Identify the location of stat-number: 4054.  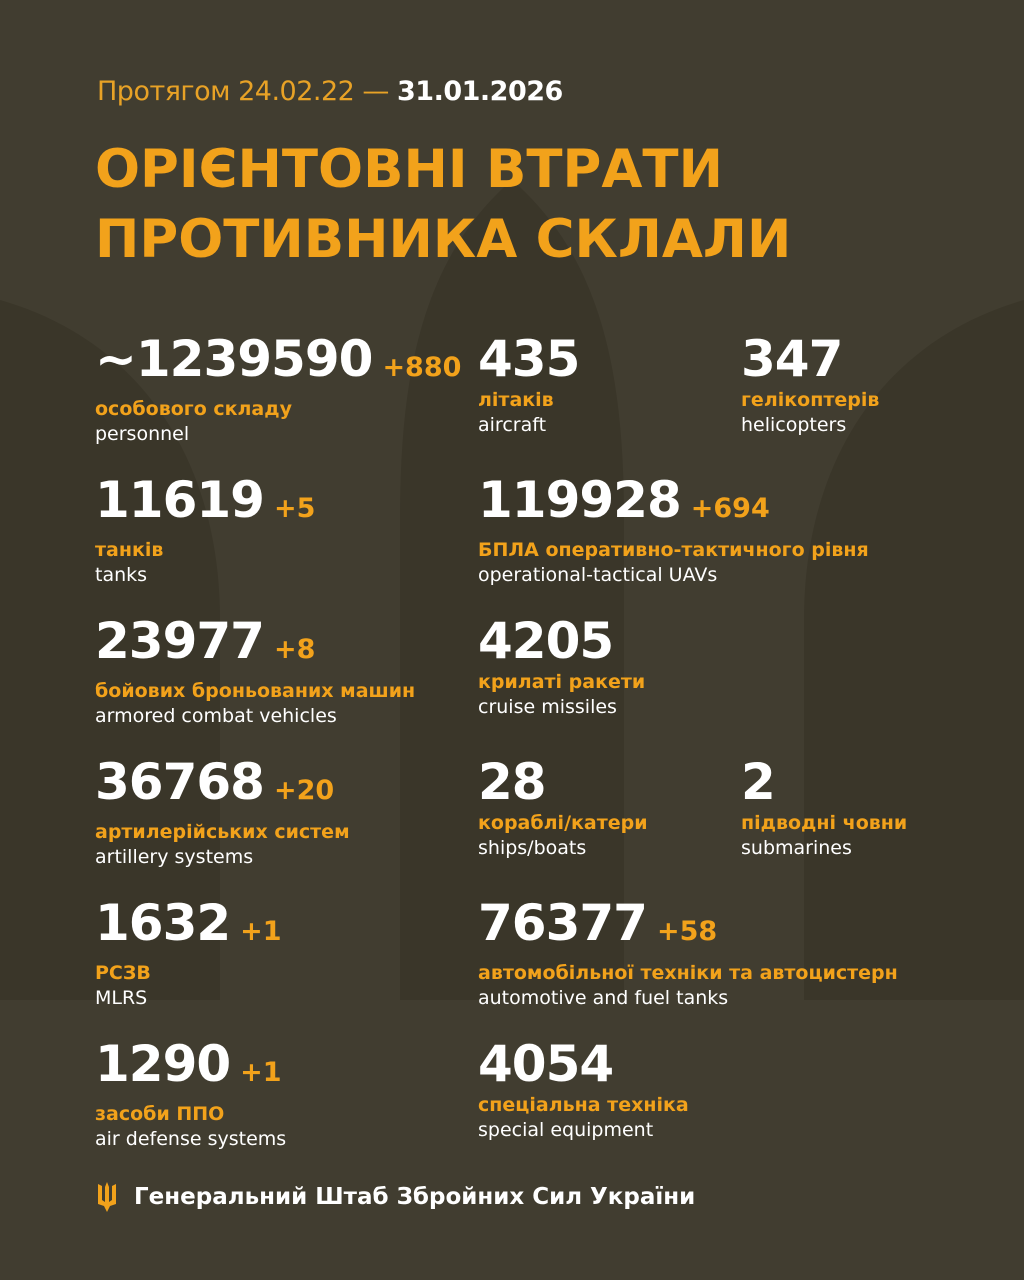
(546, 1064).